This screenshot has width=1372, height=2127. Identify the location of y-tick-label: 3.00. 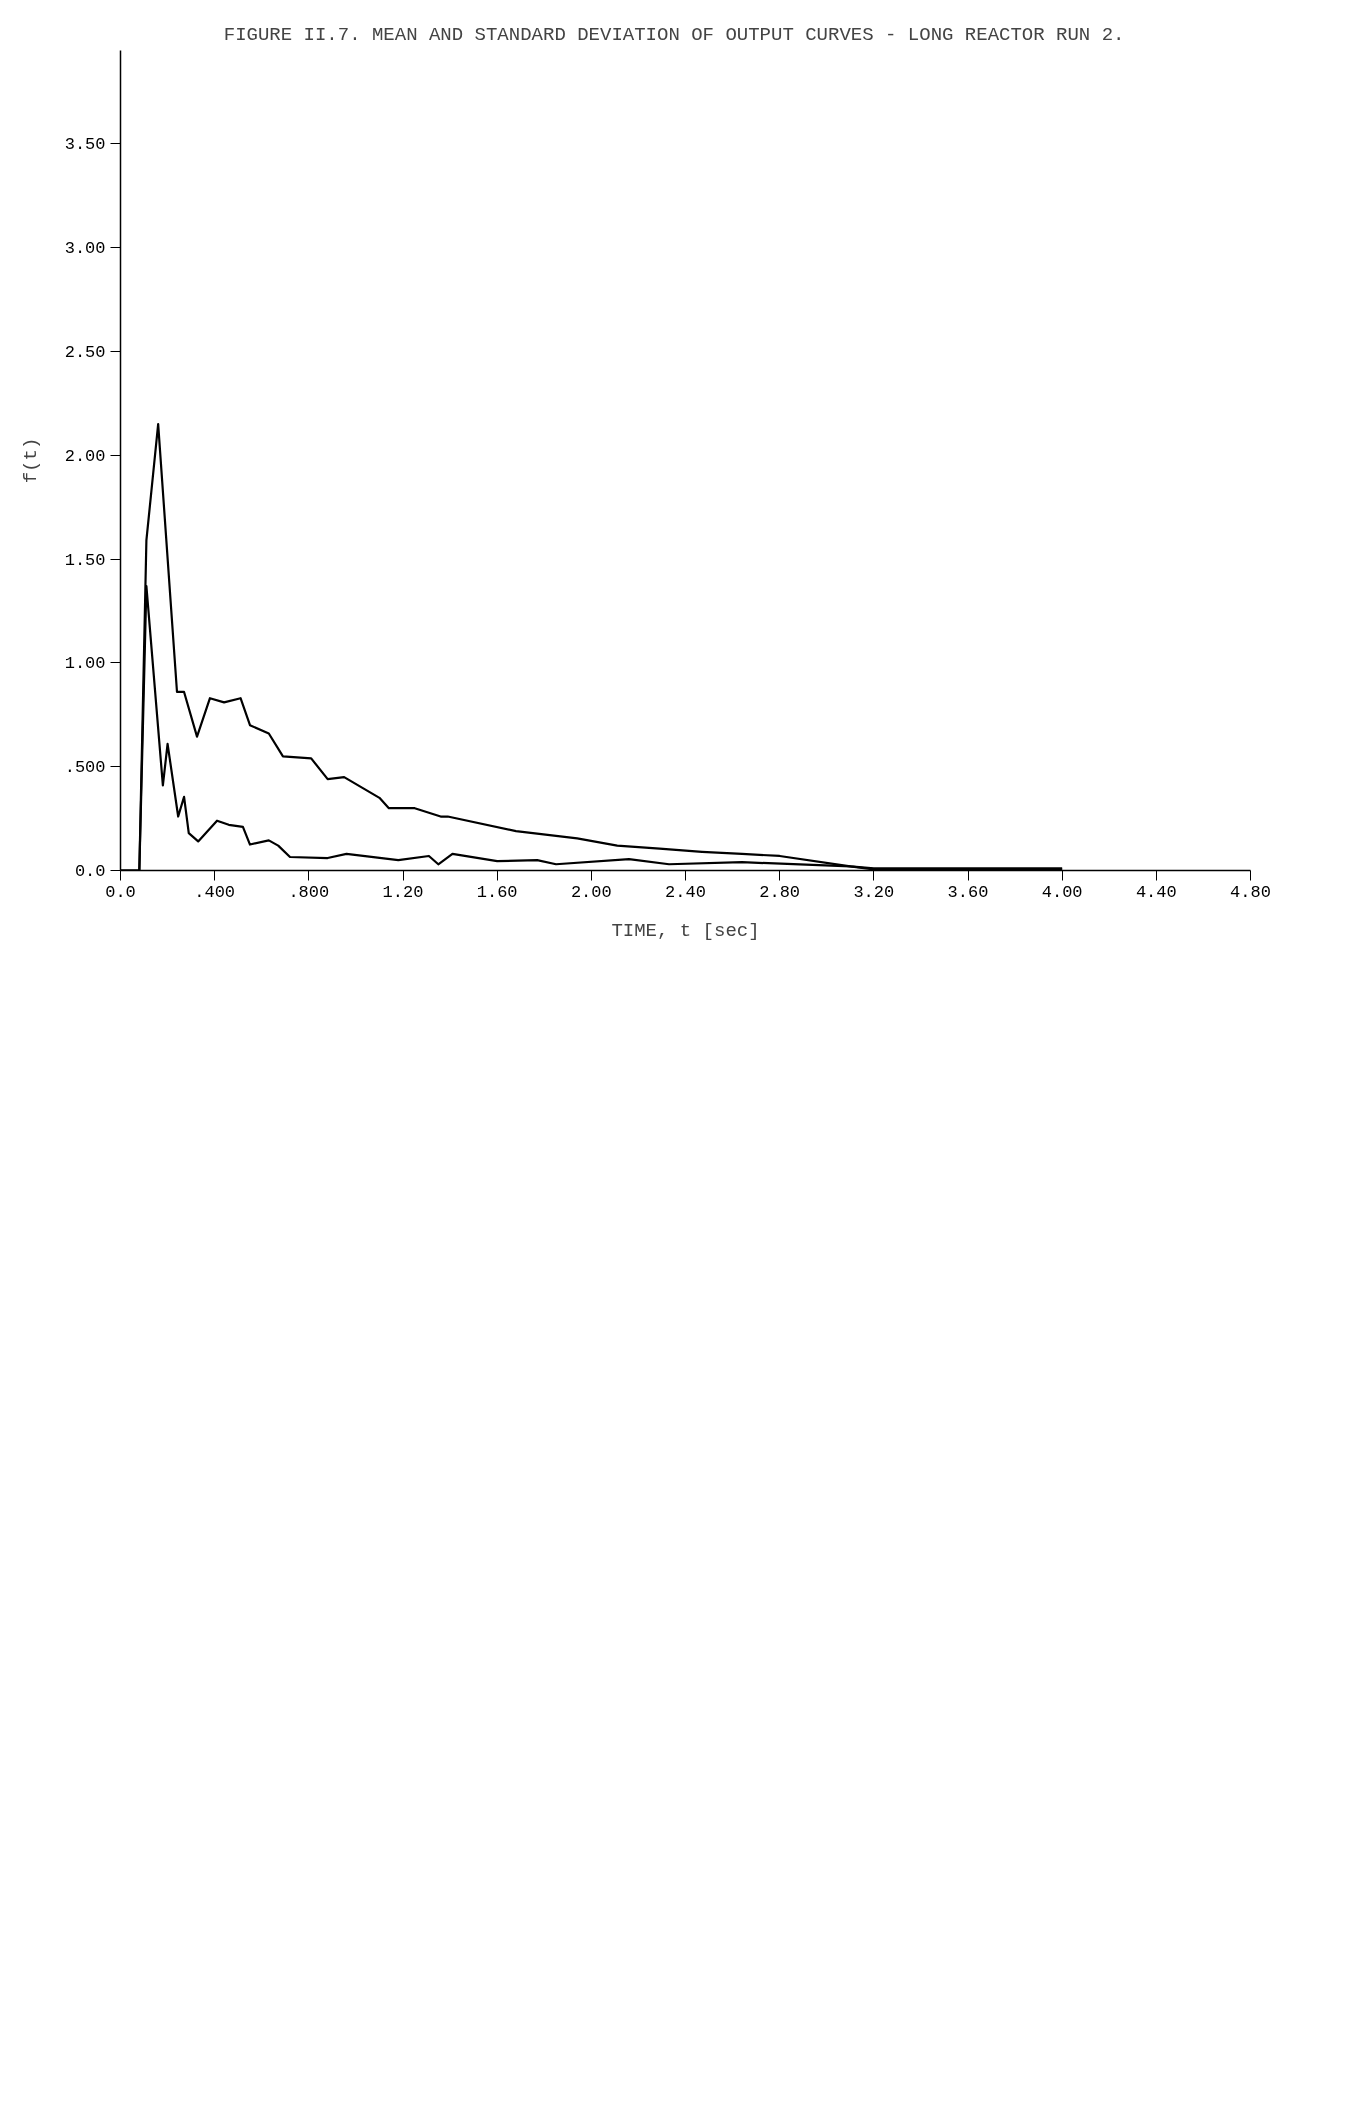
(85, 249).